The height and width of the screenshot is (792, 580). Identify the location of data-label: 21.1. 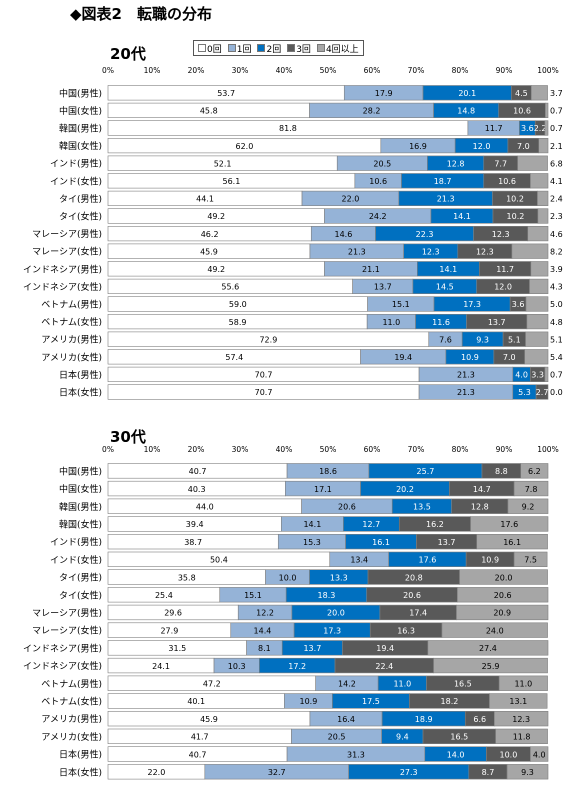
(371, 269).